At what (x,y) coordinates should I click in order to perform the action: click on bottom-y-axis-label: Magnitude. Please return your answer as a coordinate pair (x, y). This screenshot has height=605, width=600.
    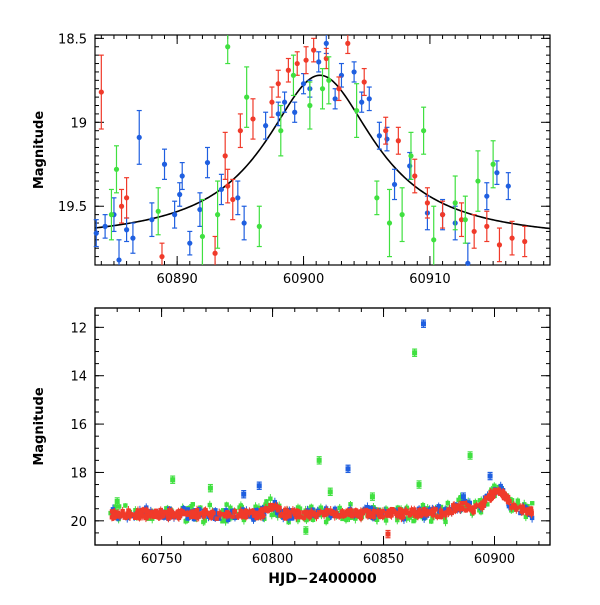
    Looking at the image, I should click on (39, 426).